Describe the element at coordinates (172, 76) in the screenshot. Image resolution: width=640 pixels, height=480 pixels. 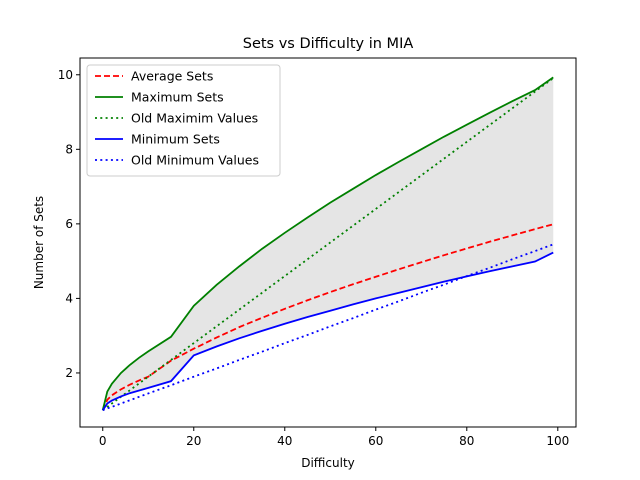
I see `legend-label: Average Sets` at that location.